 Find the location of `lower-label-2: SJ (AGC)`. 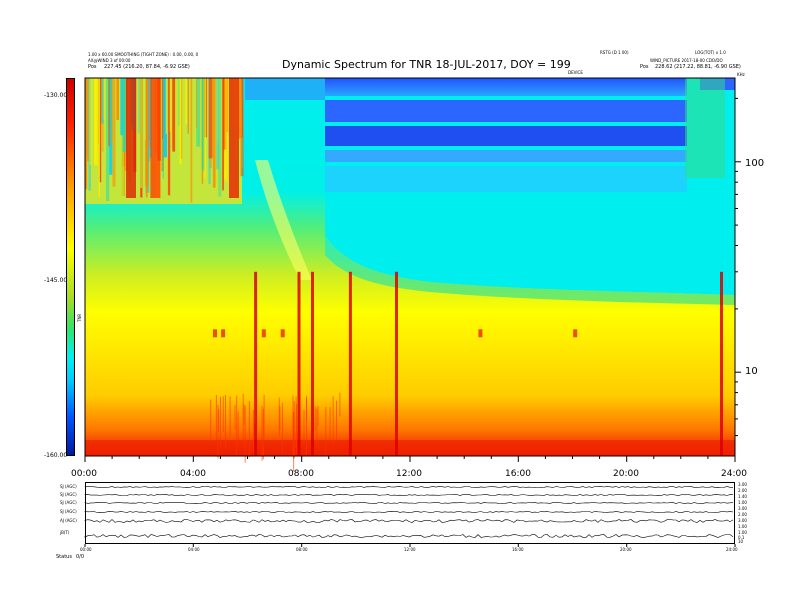

lower-label-2: SJ (AGC) is located at coordinates (68, 494).